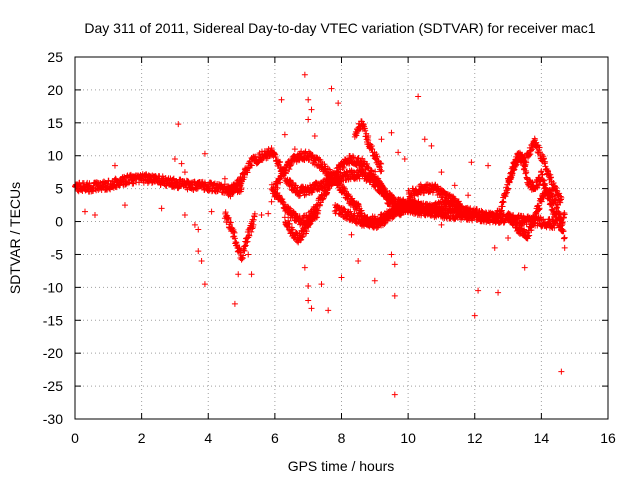  I want to click on y-tick-label: -20, so click(53, 353).